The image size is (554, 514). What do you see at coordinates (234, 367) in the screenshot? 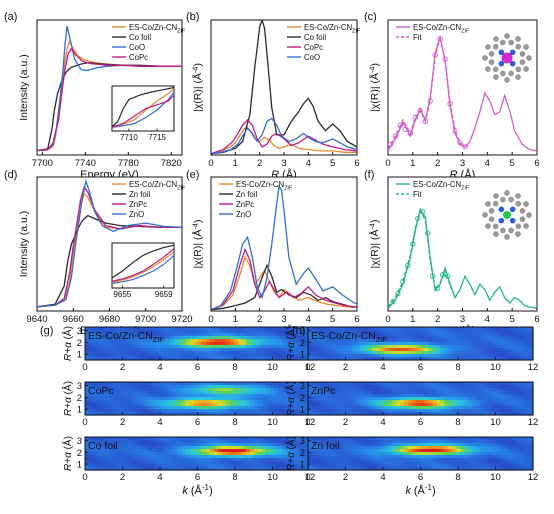
I see `x-tick-label: 8` at bounding box center [234, 367].